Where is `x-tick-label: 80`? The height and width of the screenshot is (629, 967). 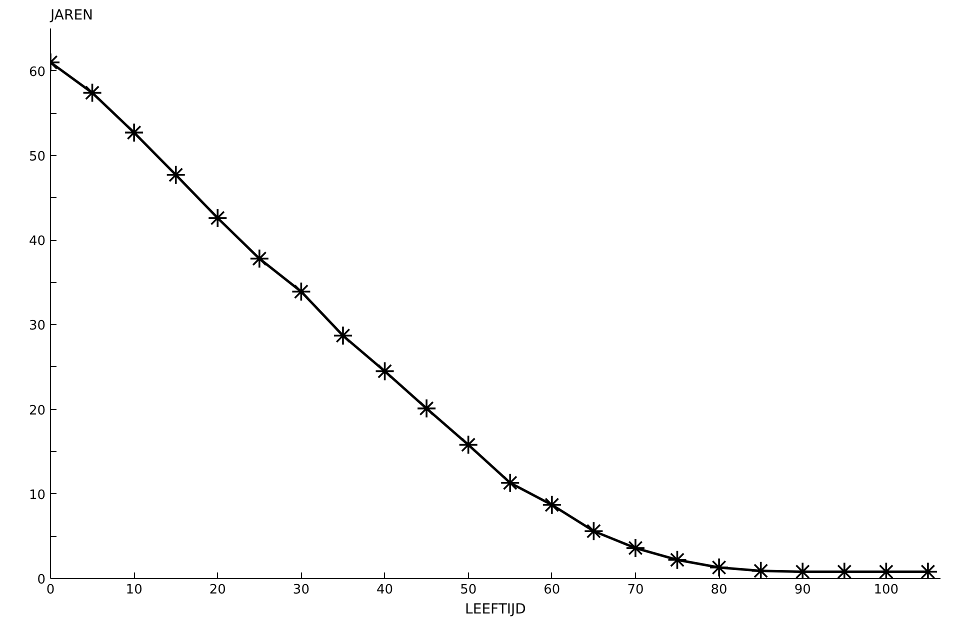
x-tick-label: 80 is located at coordinates (719, 590).